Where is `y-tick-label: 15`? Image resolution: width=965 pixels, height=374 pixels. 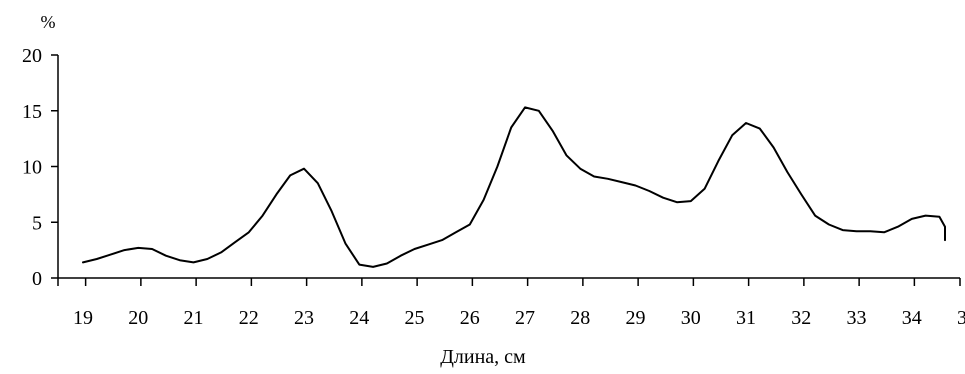
y-tick-label: 15 is located at coordinates (32, 112).